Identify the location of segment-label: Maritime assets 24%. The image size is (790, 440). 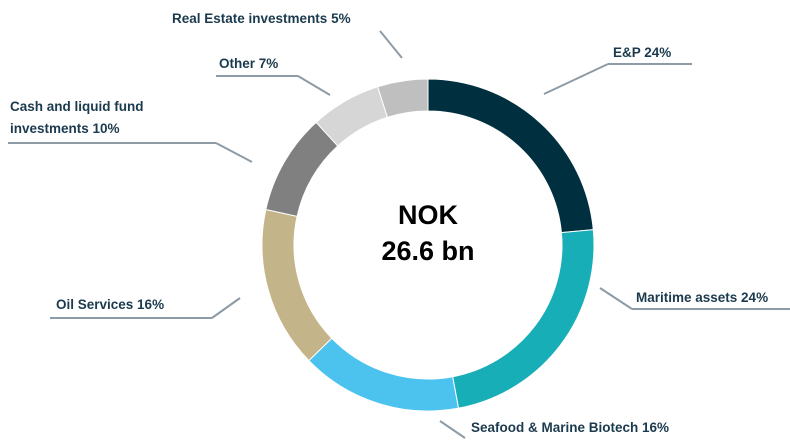
(702, 297).